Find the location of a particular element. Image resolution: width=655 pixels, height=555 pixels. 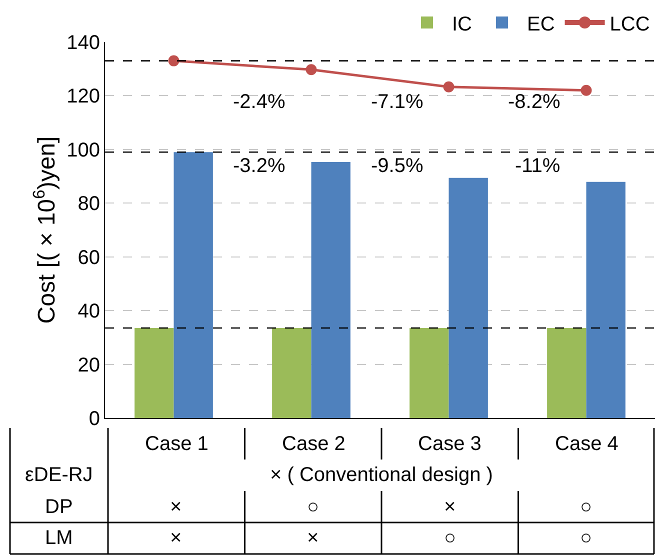

legend-label: IC is located at coordinates (462, 24).